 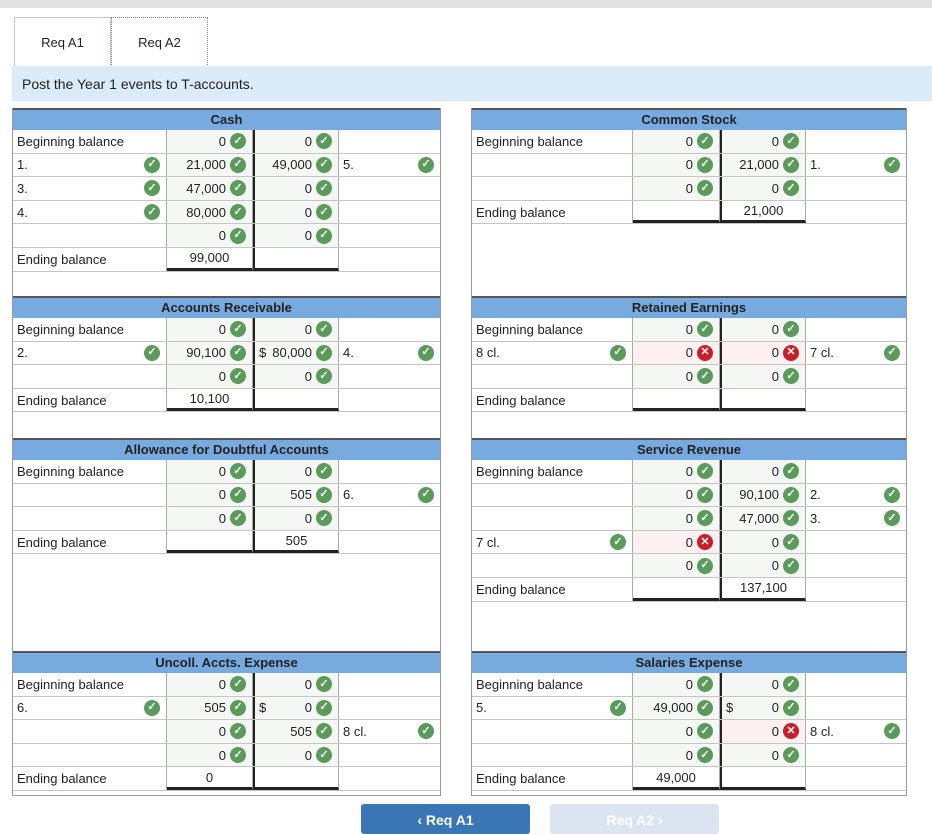 What do you see at coordinates (676, 589) in the screenshot?
I see `debit-cell` at bounding box center [676, 589].